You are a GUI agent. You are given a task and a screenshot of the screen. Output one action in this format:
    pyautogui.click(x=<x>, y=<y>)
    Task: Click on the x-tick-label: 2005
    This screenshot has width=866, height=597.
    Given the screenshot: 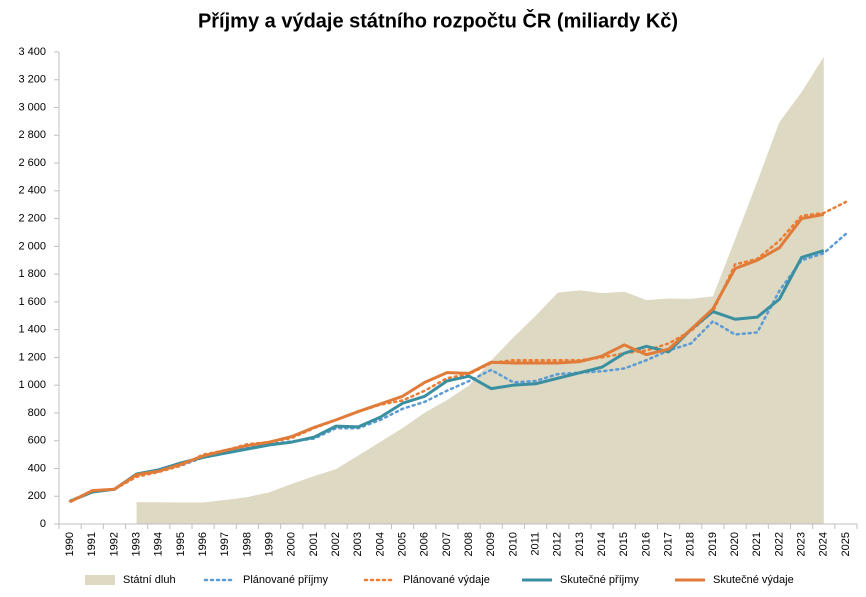 What is the action you would take?
    pyautogui.click(x=402, y=544)
    